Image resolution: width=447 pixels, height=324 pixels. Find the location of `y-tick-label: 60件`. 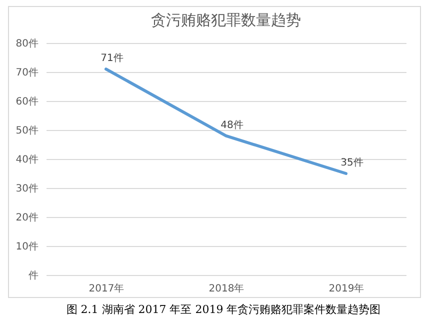

y-tick-label: 60件 is located at coordinates (27, 102).